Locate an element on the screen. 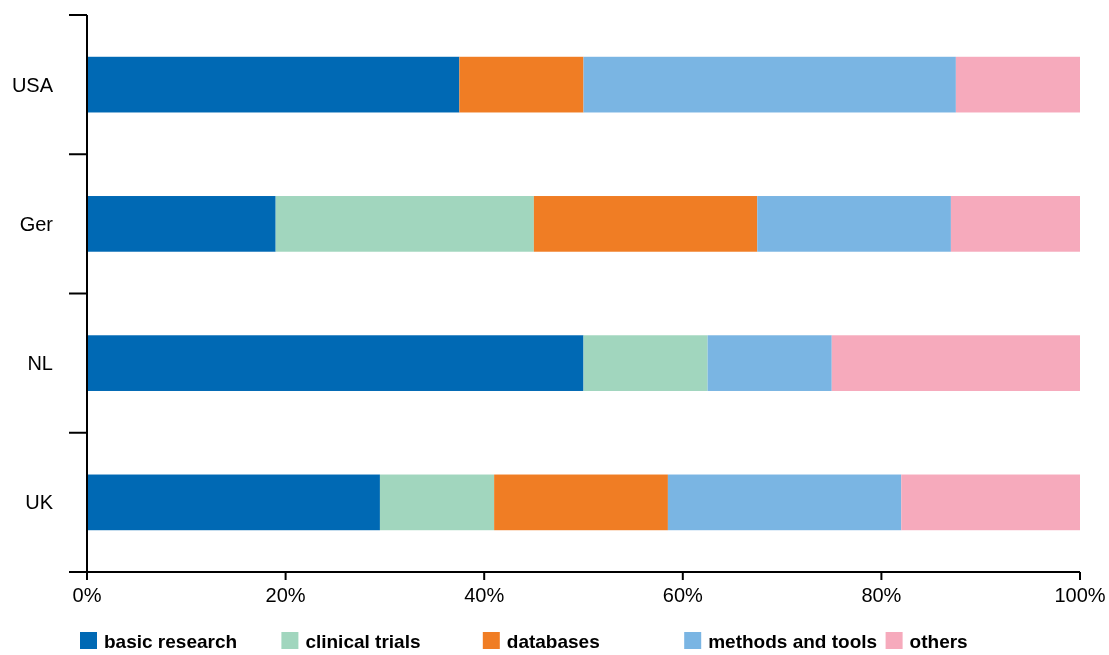  x-tick-label: 80% is located at coordinates (881, 595).